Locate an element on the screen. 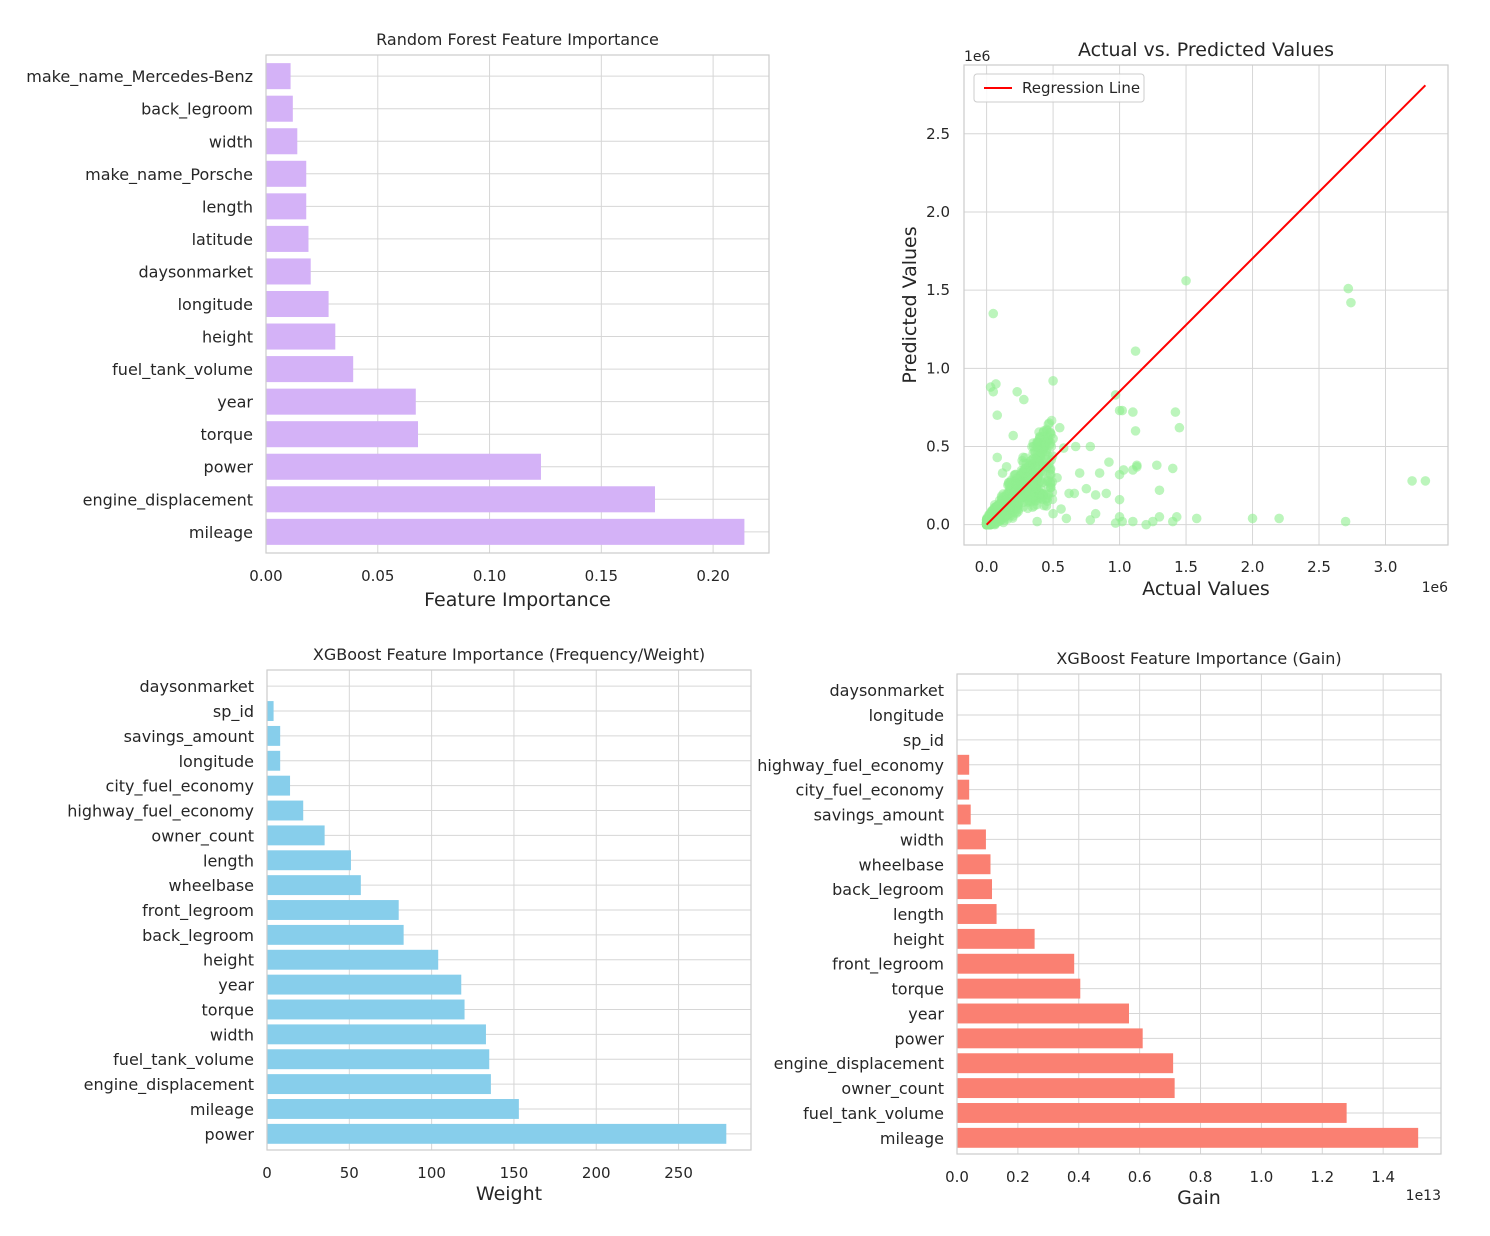  chart-title: Random Forest Feature Importance is located at coordinates (517, 39).